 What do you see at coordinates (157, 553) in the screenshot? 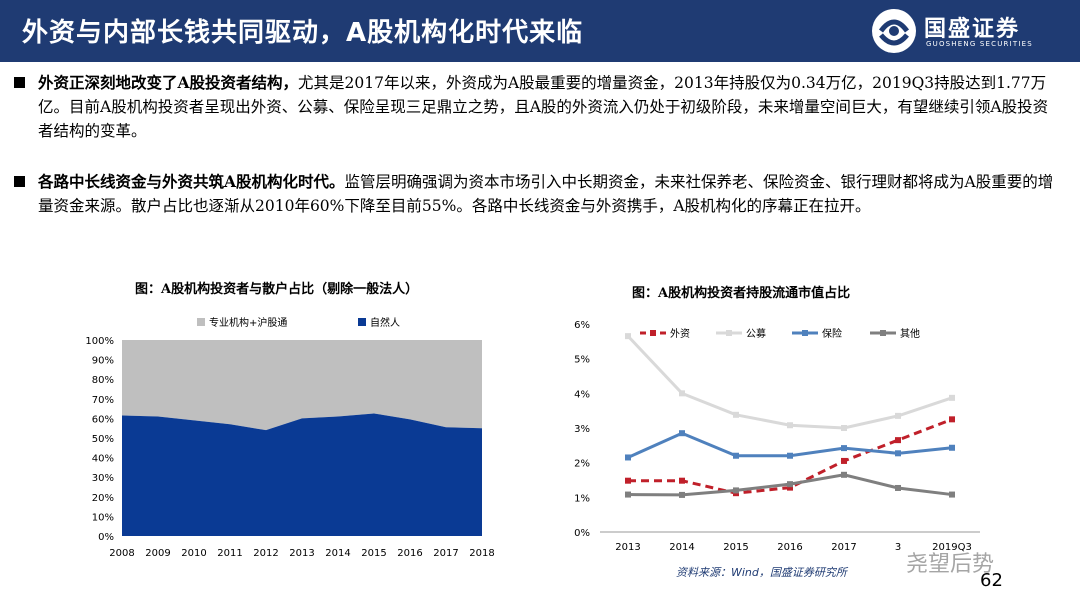
I see `x-tick-label: 2009` at bounding box center [157, 553].